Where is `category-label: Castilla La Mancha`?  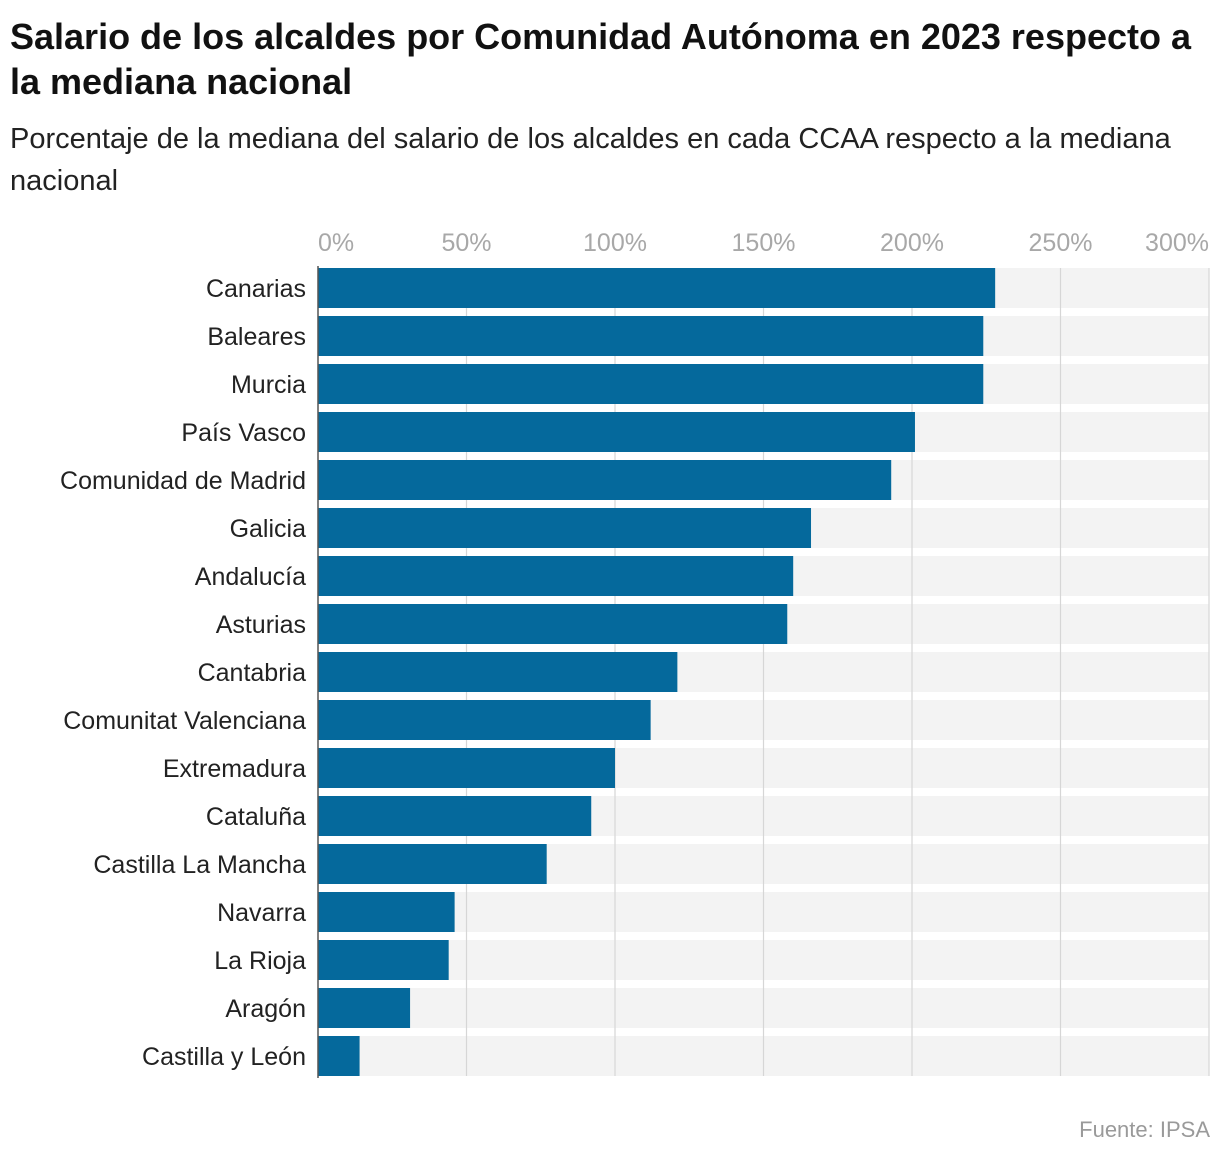
category-label: Castilla La Mancha is located at coordinates (199, 865).